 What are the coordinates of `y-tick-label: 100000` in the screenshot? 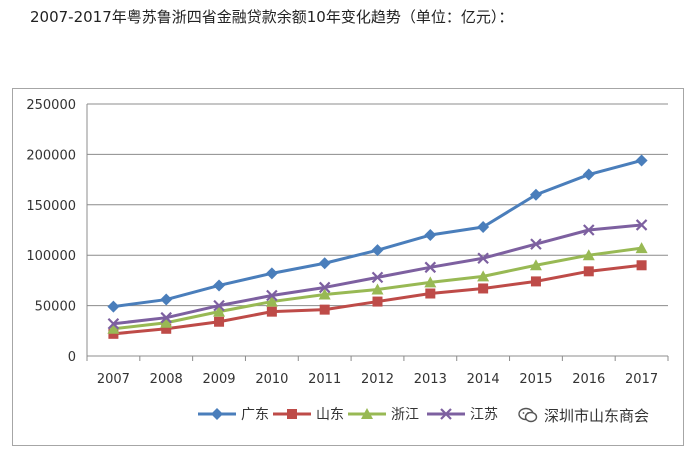 It's located at (51, 256).